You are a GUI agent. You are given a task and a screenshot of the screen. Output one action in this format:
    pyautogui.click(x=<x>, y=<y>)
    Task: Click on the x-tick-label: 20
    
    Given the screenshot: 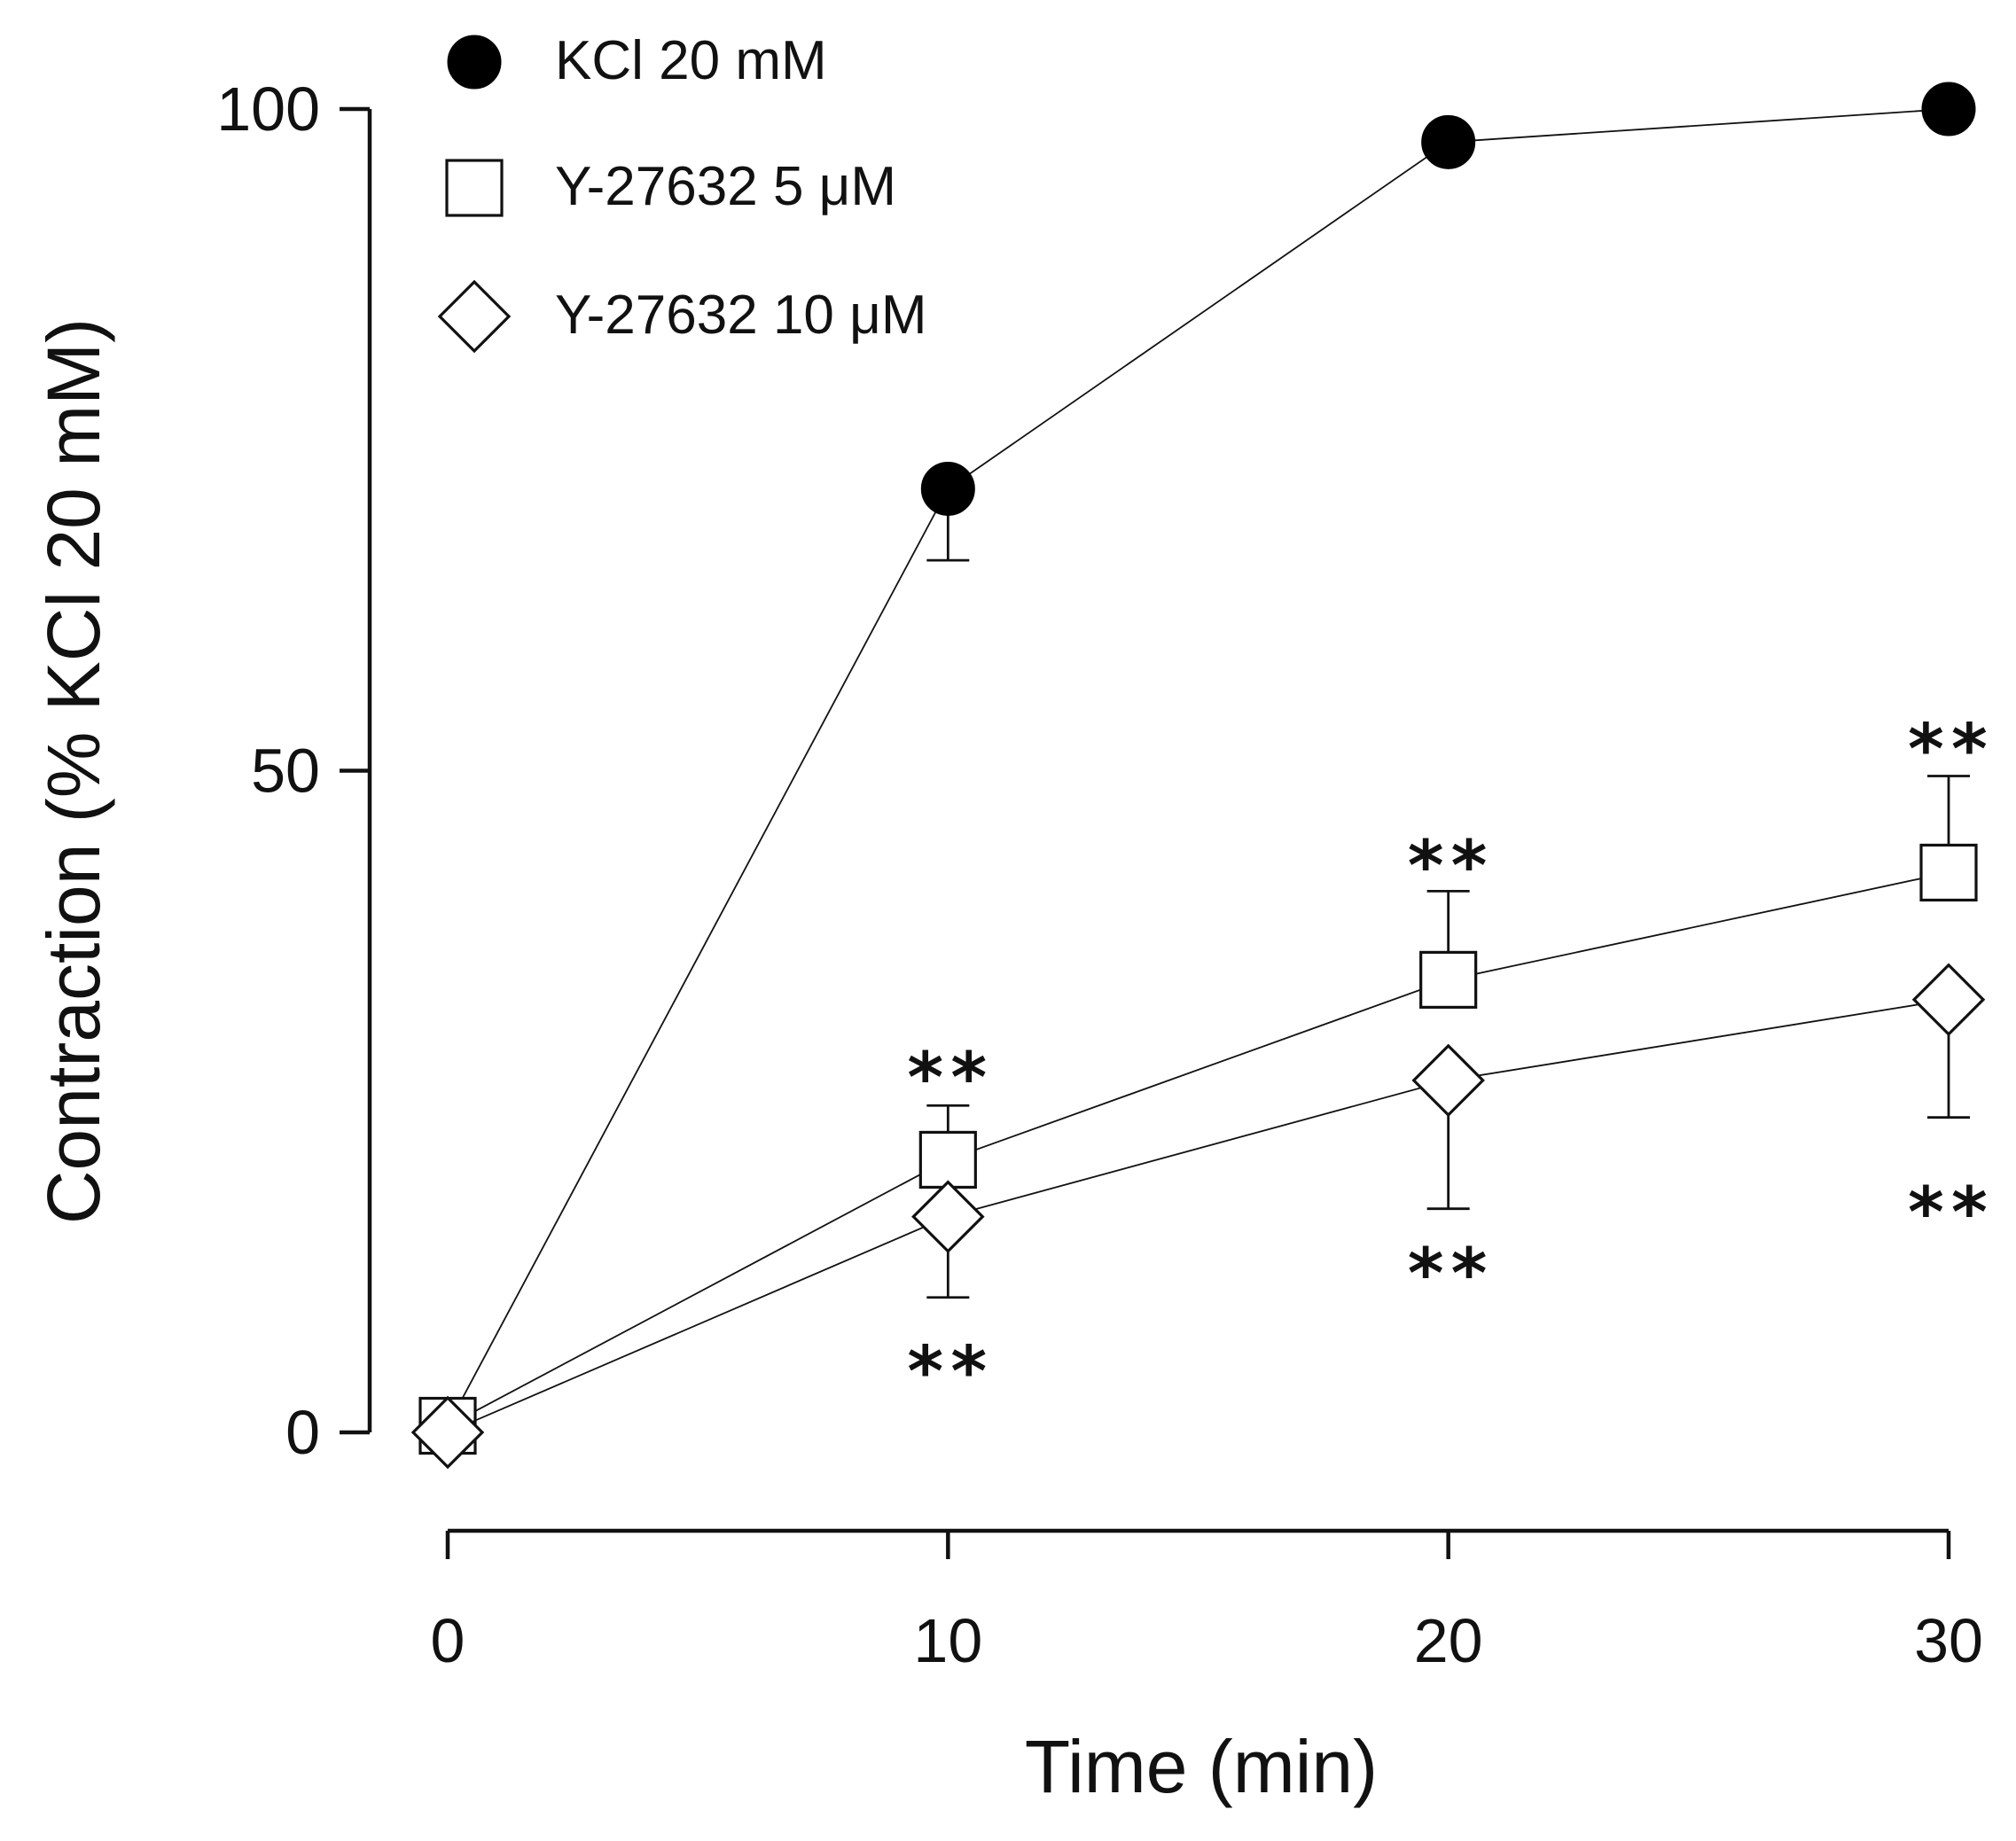 What is the action you would take?
    pyautogui.click(x=1448, y=1640)
    